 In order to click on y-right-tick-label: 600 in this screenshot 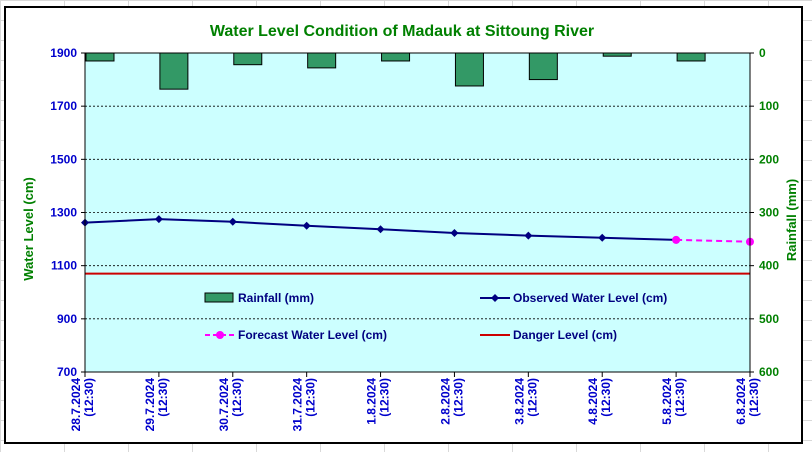, I will do `click(769, 372)`.